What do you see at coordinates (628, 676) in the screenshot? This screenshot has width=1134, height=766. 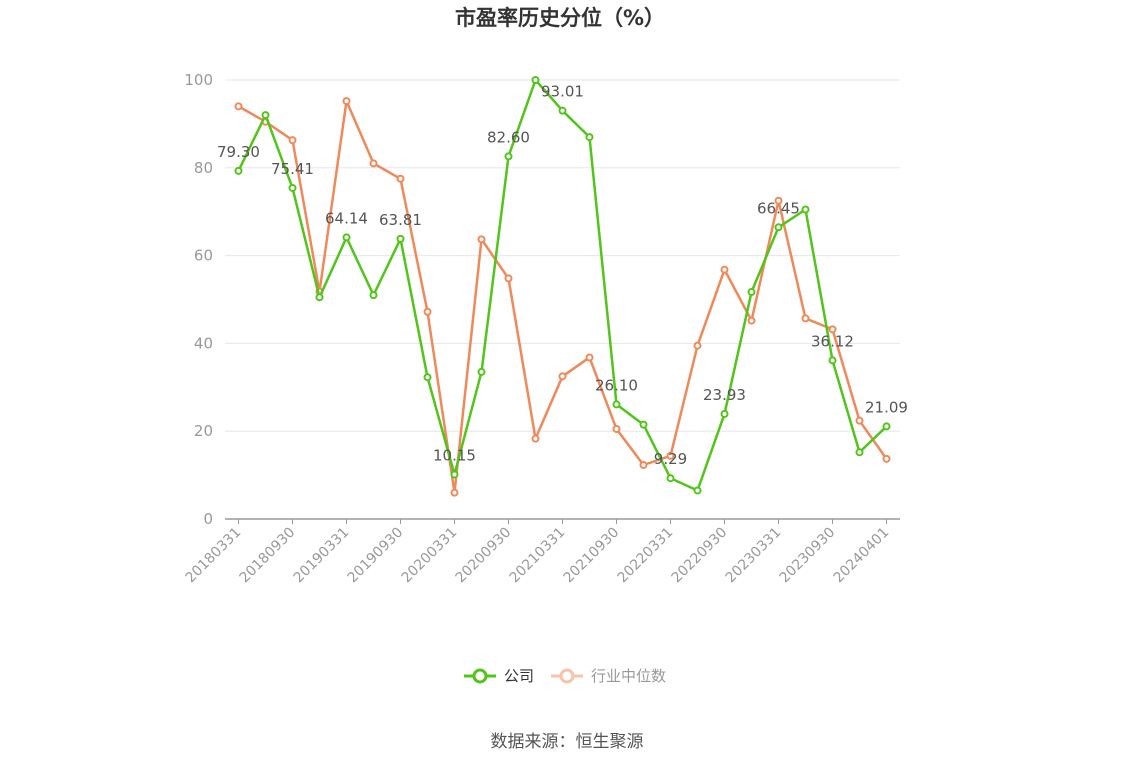 I see `legend-industry-label: 行业中位数` at bounding box center [628, 676].